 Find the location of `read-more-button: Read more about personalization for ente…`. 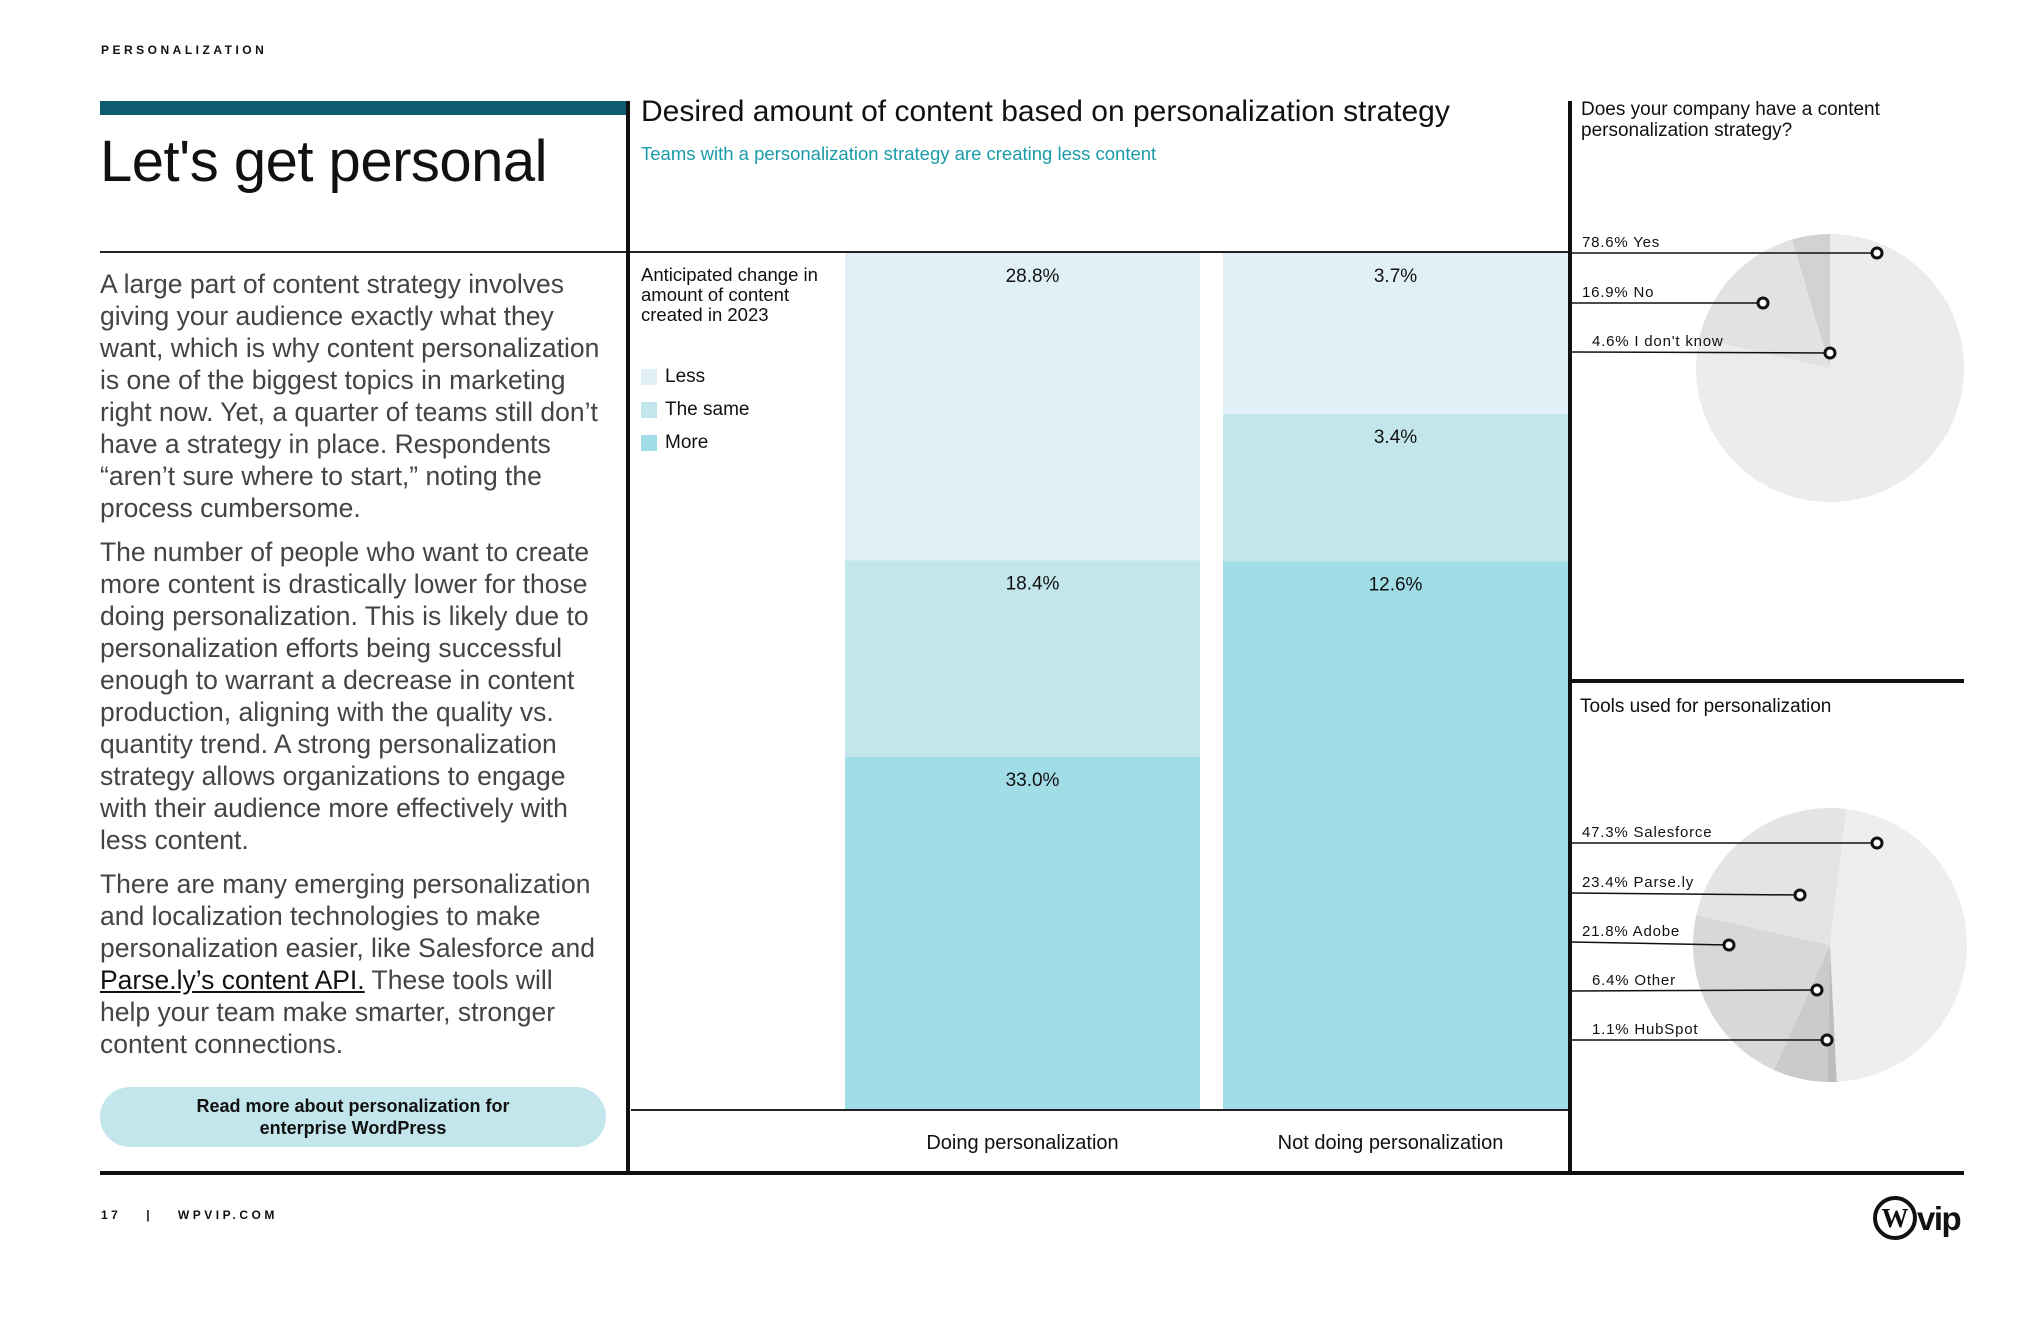

read-more-button: Read more about personalization for ente… is located at coordinates (353, 1117).